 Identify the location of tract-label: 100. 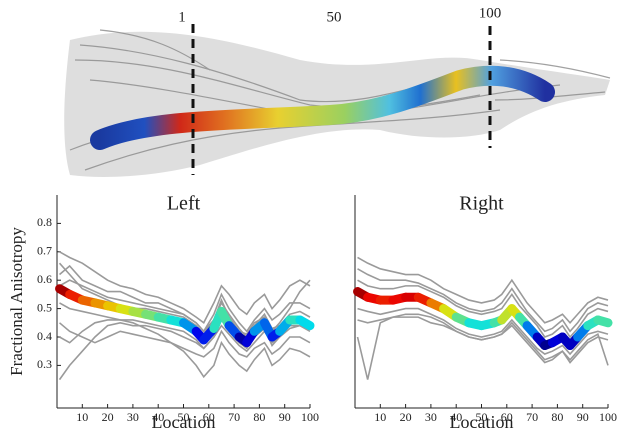
(490, 13).